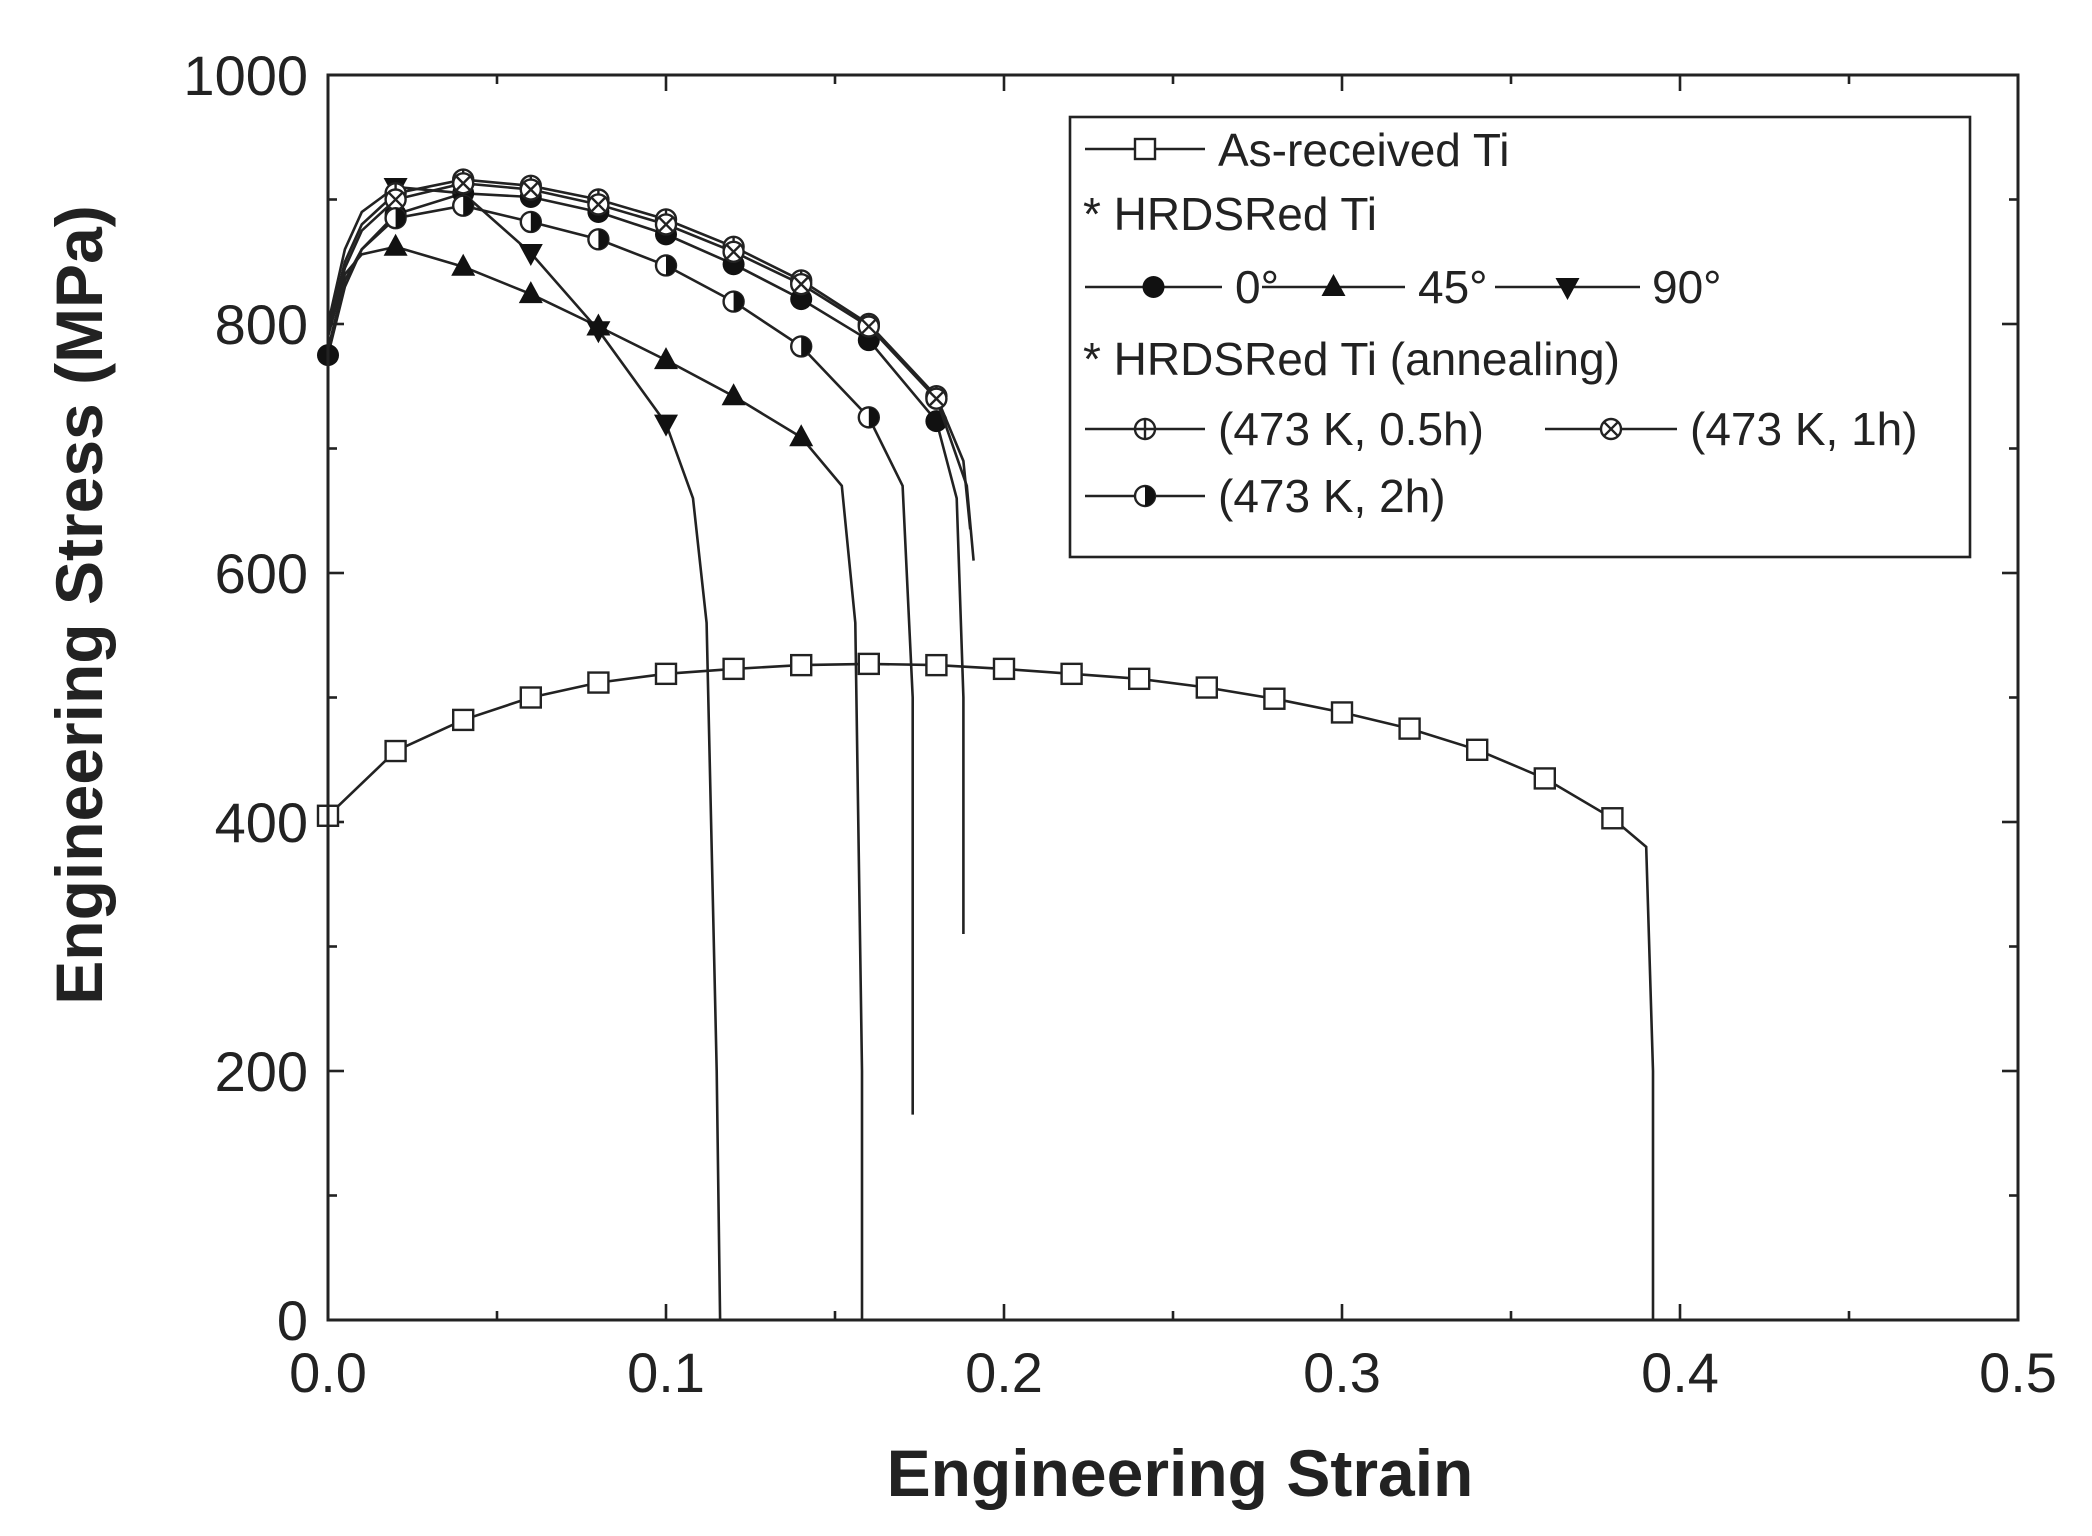 This screenshot has width=2092, height=1536. Describe the element at coordinates (245, 75) in the screenshot. I see `y-tick-label: 1000` at that location.